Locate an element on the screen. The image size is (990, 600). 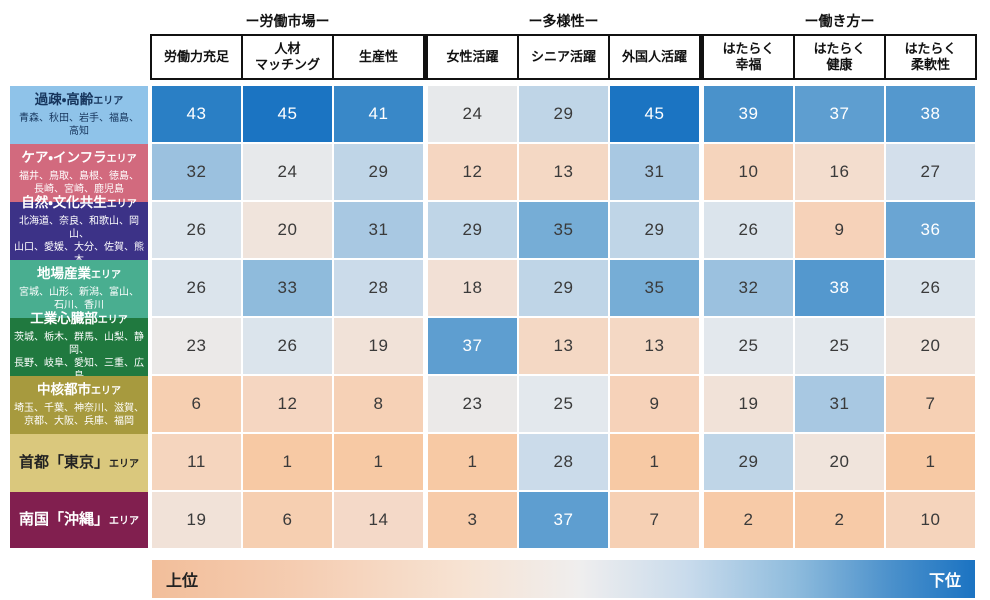
column-header: はたらく 幸福 is located at coordinates (748, 57).